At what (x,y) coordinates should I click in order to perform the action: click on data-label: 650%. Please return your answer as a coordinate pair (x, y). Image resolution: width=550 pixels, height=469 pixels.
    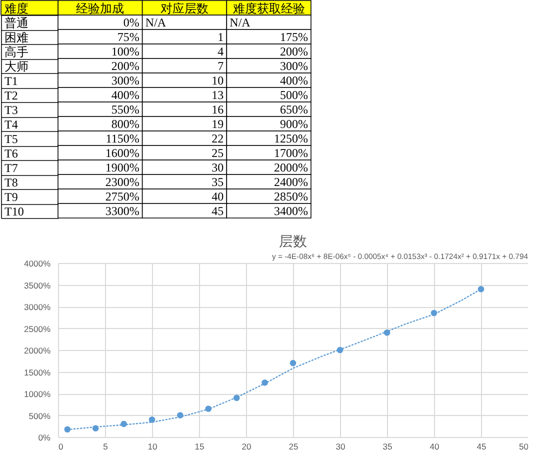
    Looking at the image, I should click on (294, 109).